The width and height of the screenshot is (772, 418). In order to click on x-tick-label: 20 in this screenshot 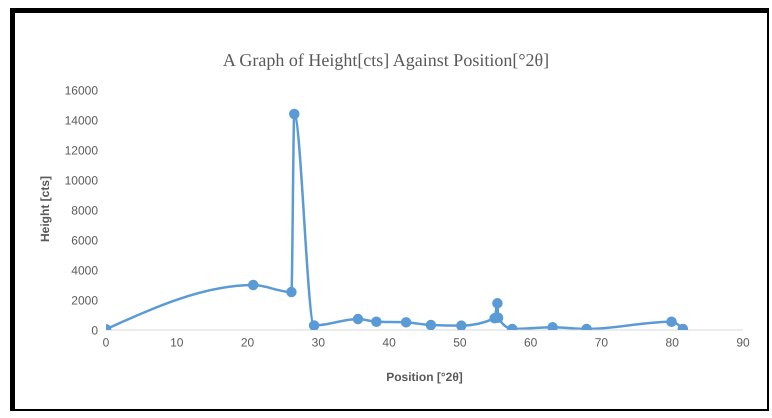, I will do `click(247, 343)`.